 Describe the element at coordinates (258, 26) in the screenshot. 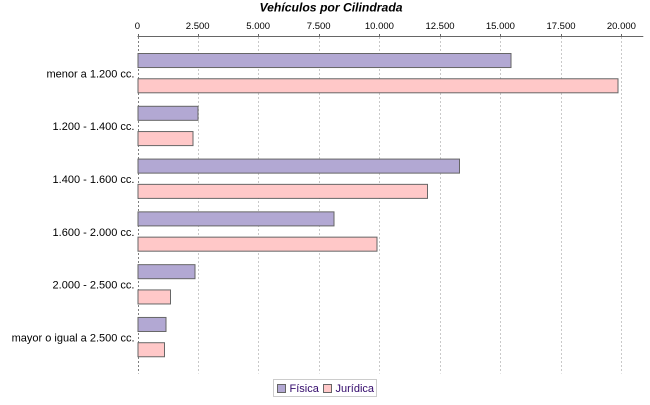

I see `svg-text: 5.000` at that location.